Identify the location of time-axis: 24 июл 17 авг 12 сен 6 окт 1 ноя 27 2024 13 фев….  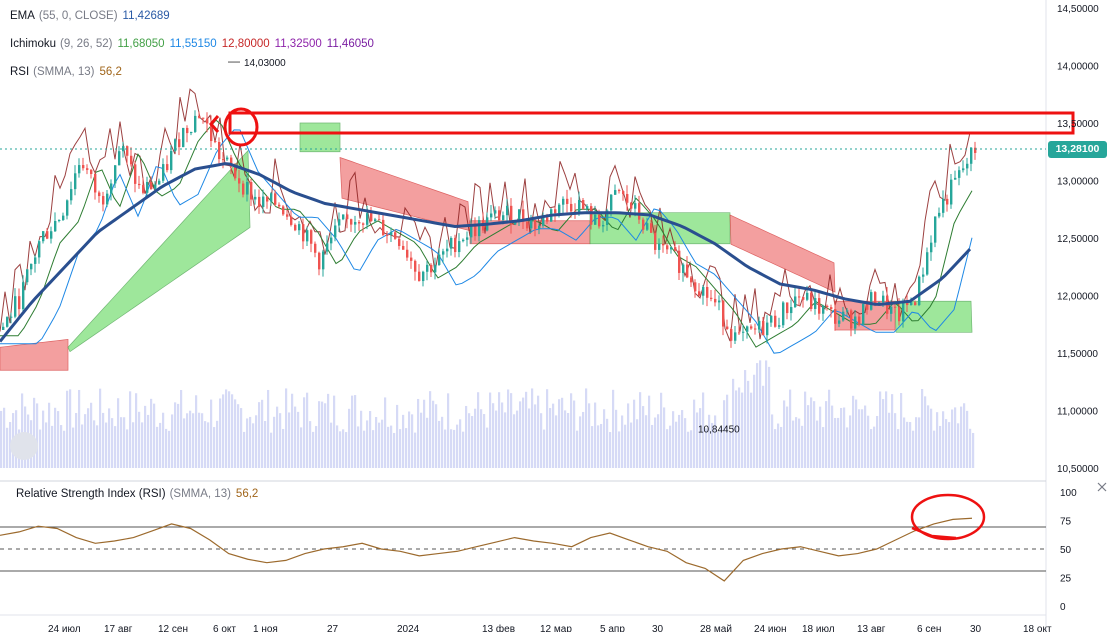
(550, 627).